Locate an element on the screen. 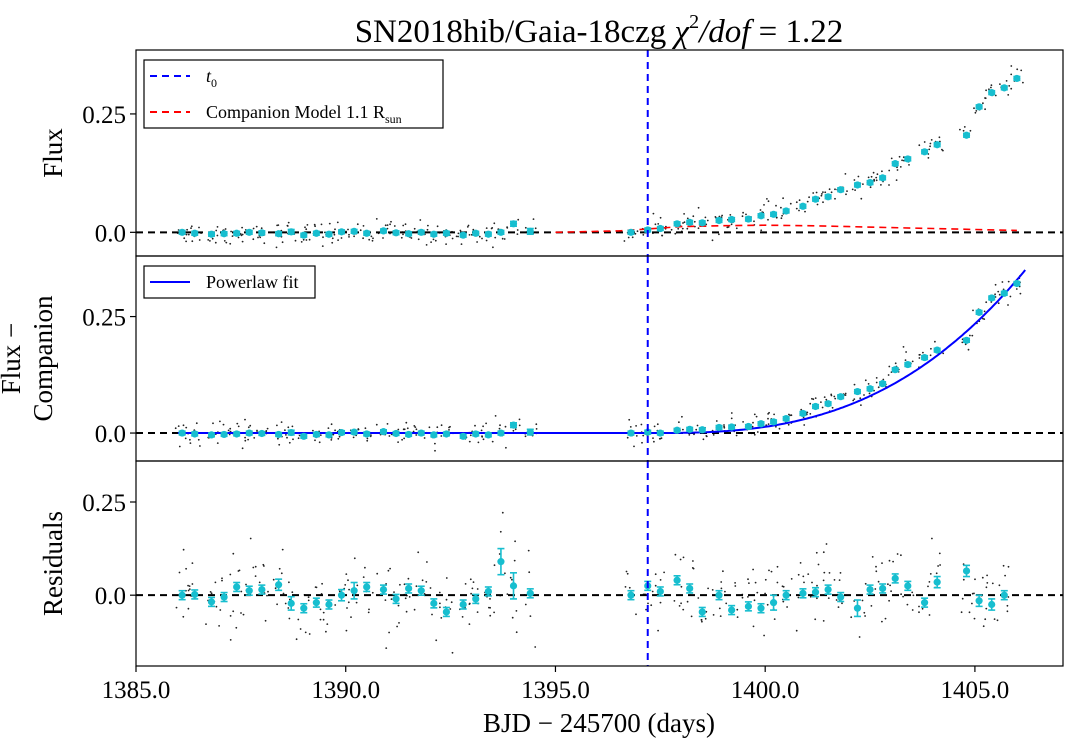  chart-title-chi: χ is located at coordinates (681, 32).